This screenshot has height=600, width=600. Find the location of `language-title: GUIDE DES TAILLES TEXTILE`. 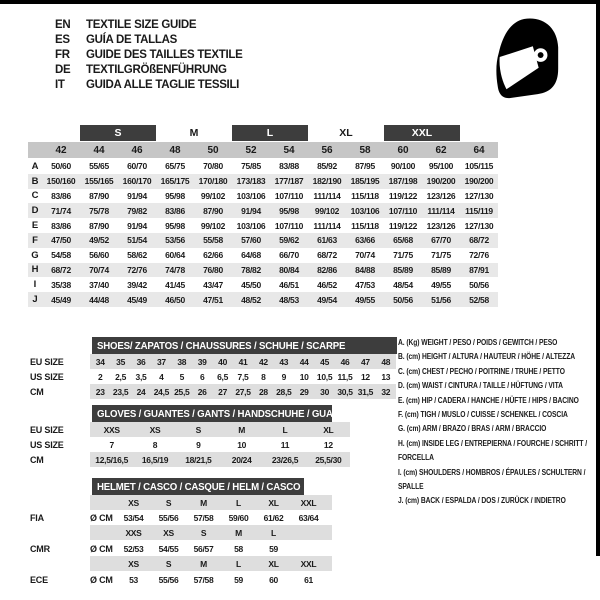

language-title: GUIDE DES TAILLES TEXTILE is located at coordinates (164, 54).